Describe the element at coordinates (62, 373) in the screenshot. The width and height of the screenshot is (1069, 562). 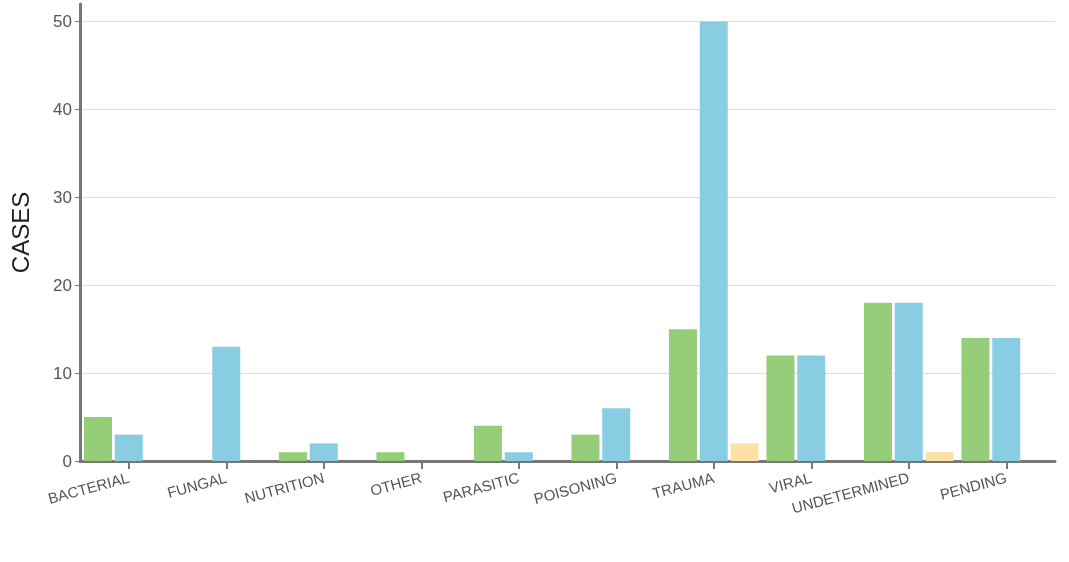
I see `y-tick-label: 10` at that location.